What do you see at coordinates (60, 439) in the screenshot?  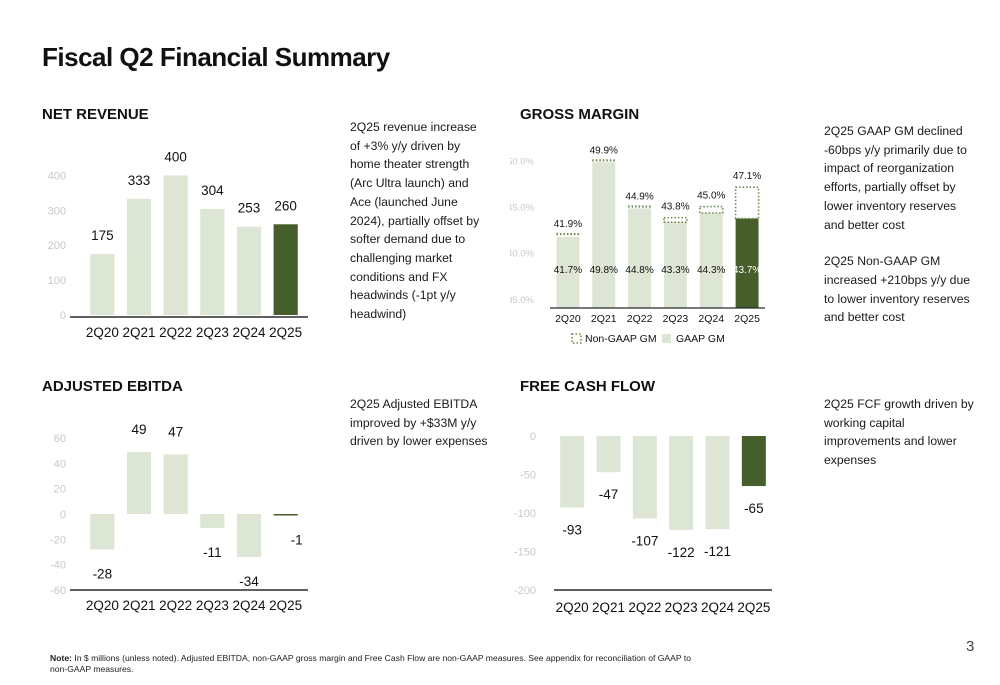 I see `y-tick-label: 60` at bounding box center [60, 439].